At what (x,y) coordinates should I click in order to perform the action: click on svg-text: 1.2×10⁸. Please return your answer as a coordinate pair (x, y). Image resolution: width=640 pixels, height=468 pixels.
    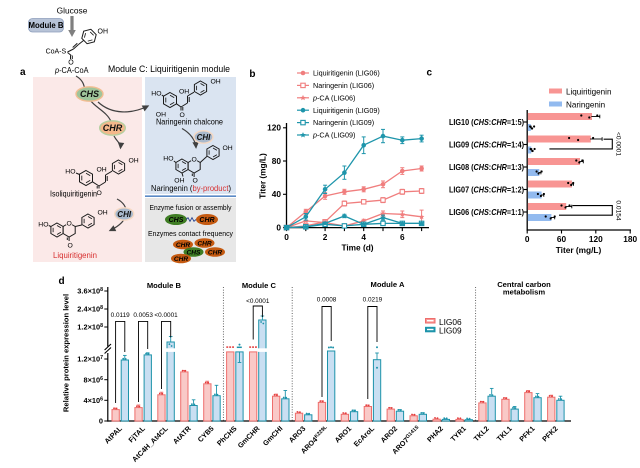
    Looking at the image, I should click on (90, 327).